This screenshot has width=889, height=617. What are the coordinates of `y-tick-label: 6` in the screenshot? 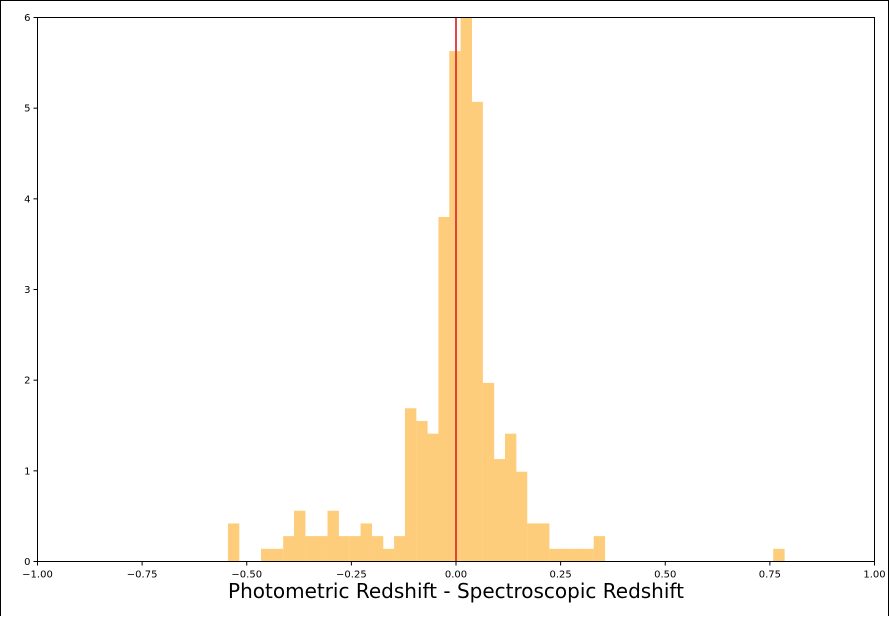 It's located at (27, 18).